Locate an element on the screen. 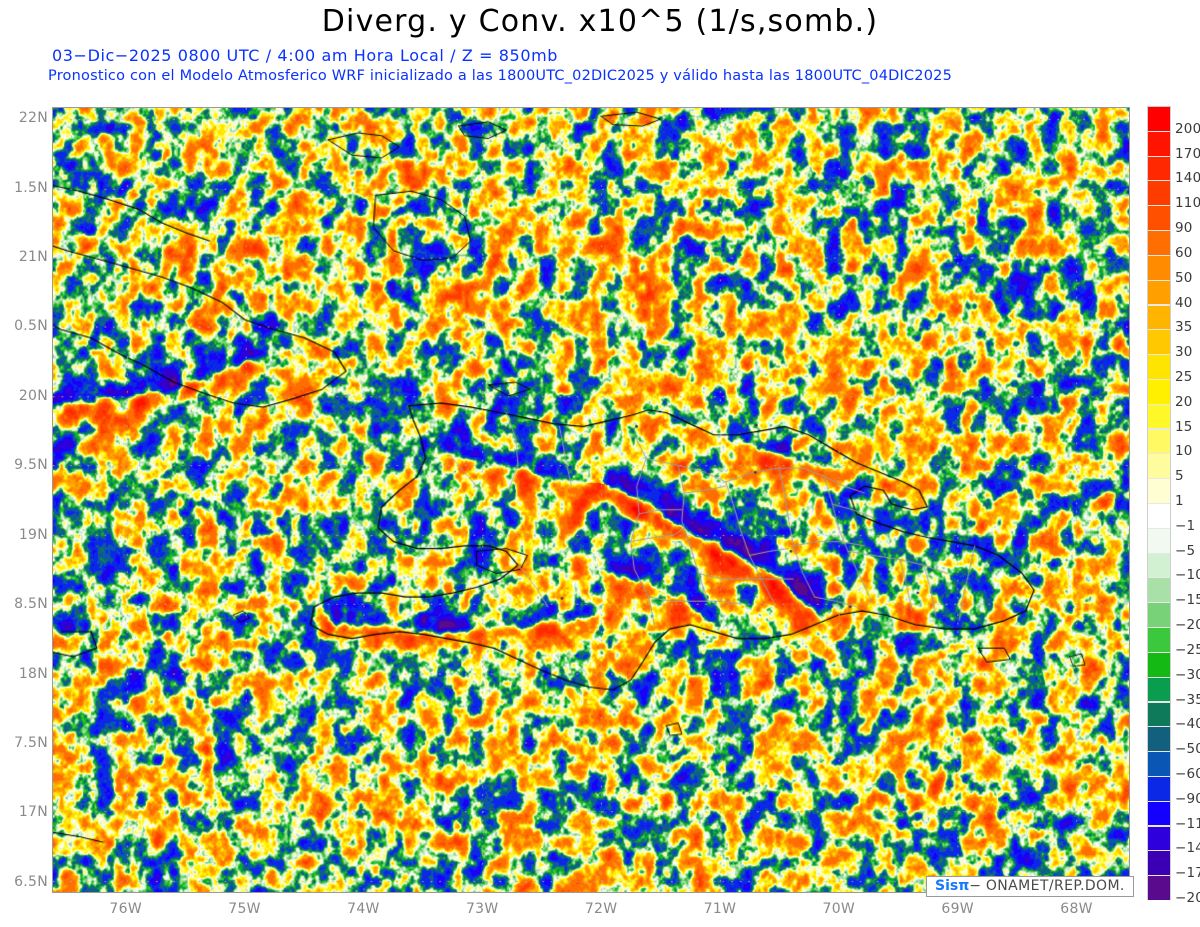  lat-tick-label: 19N is located at coordinates (33, 534).